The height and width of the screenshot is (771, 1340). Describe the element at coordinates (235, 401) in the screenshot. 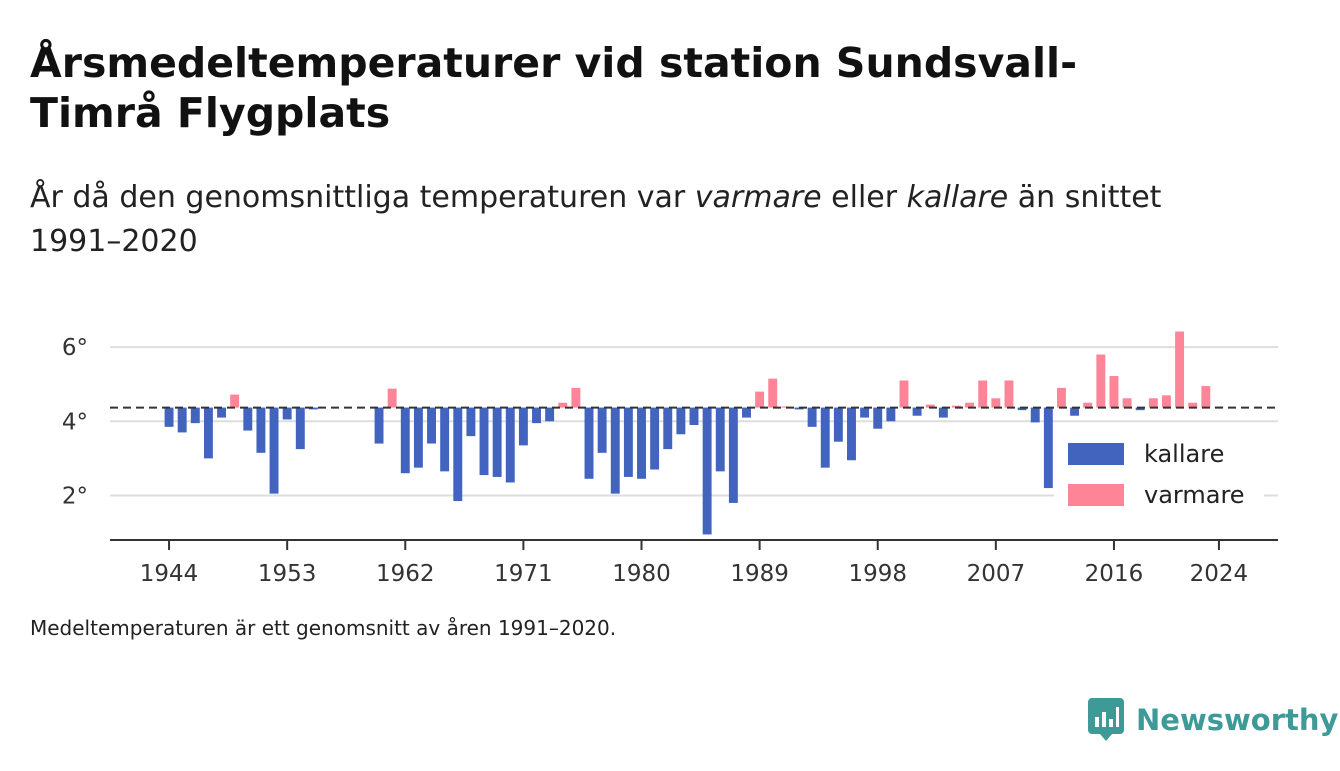

I see `bar-1949` at that location.